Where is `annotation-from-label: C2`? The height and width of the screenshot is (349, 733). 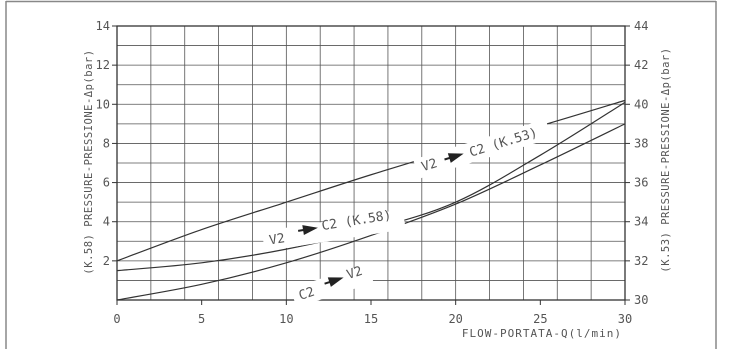
annotation-from-label: C2 is located at coordinates (307, 294).